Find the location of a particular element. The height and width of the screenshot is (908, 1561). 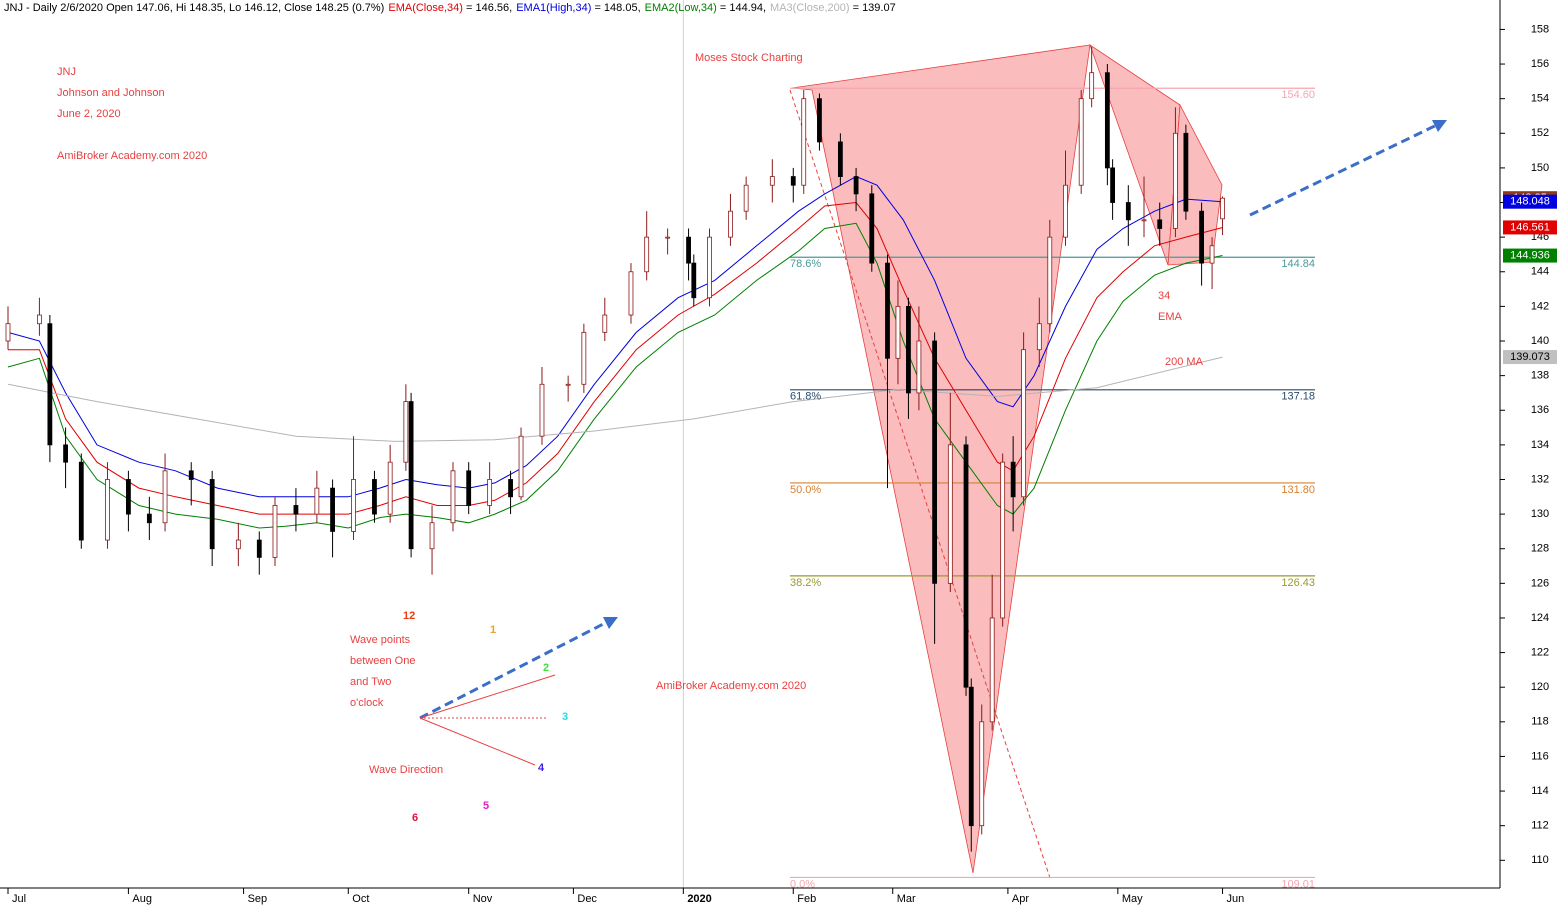

y-tick-label: 128 is located at coordinates (1540, 549).